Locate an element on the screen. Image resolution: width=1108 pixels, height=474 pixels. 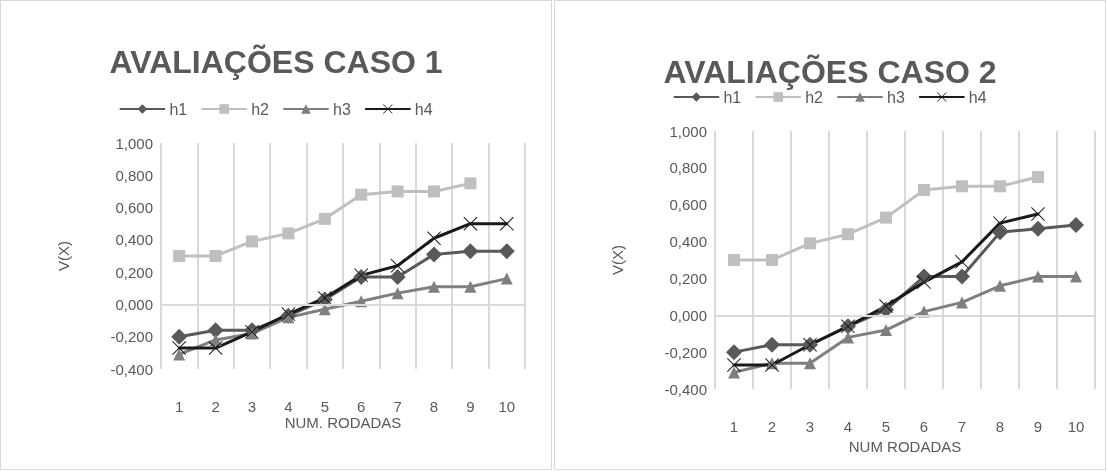
x-axis-title: NUM. RODADAS is located at coordinates (343, 422).